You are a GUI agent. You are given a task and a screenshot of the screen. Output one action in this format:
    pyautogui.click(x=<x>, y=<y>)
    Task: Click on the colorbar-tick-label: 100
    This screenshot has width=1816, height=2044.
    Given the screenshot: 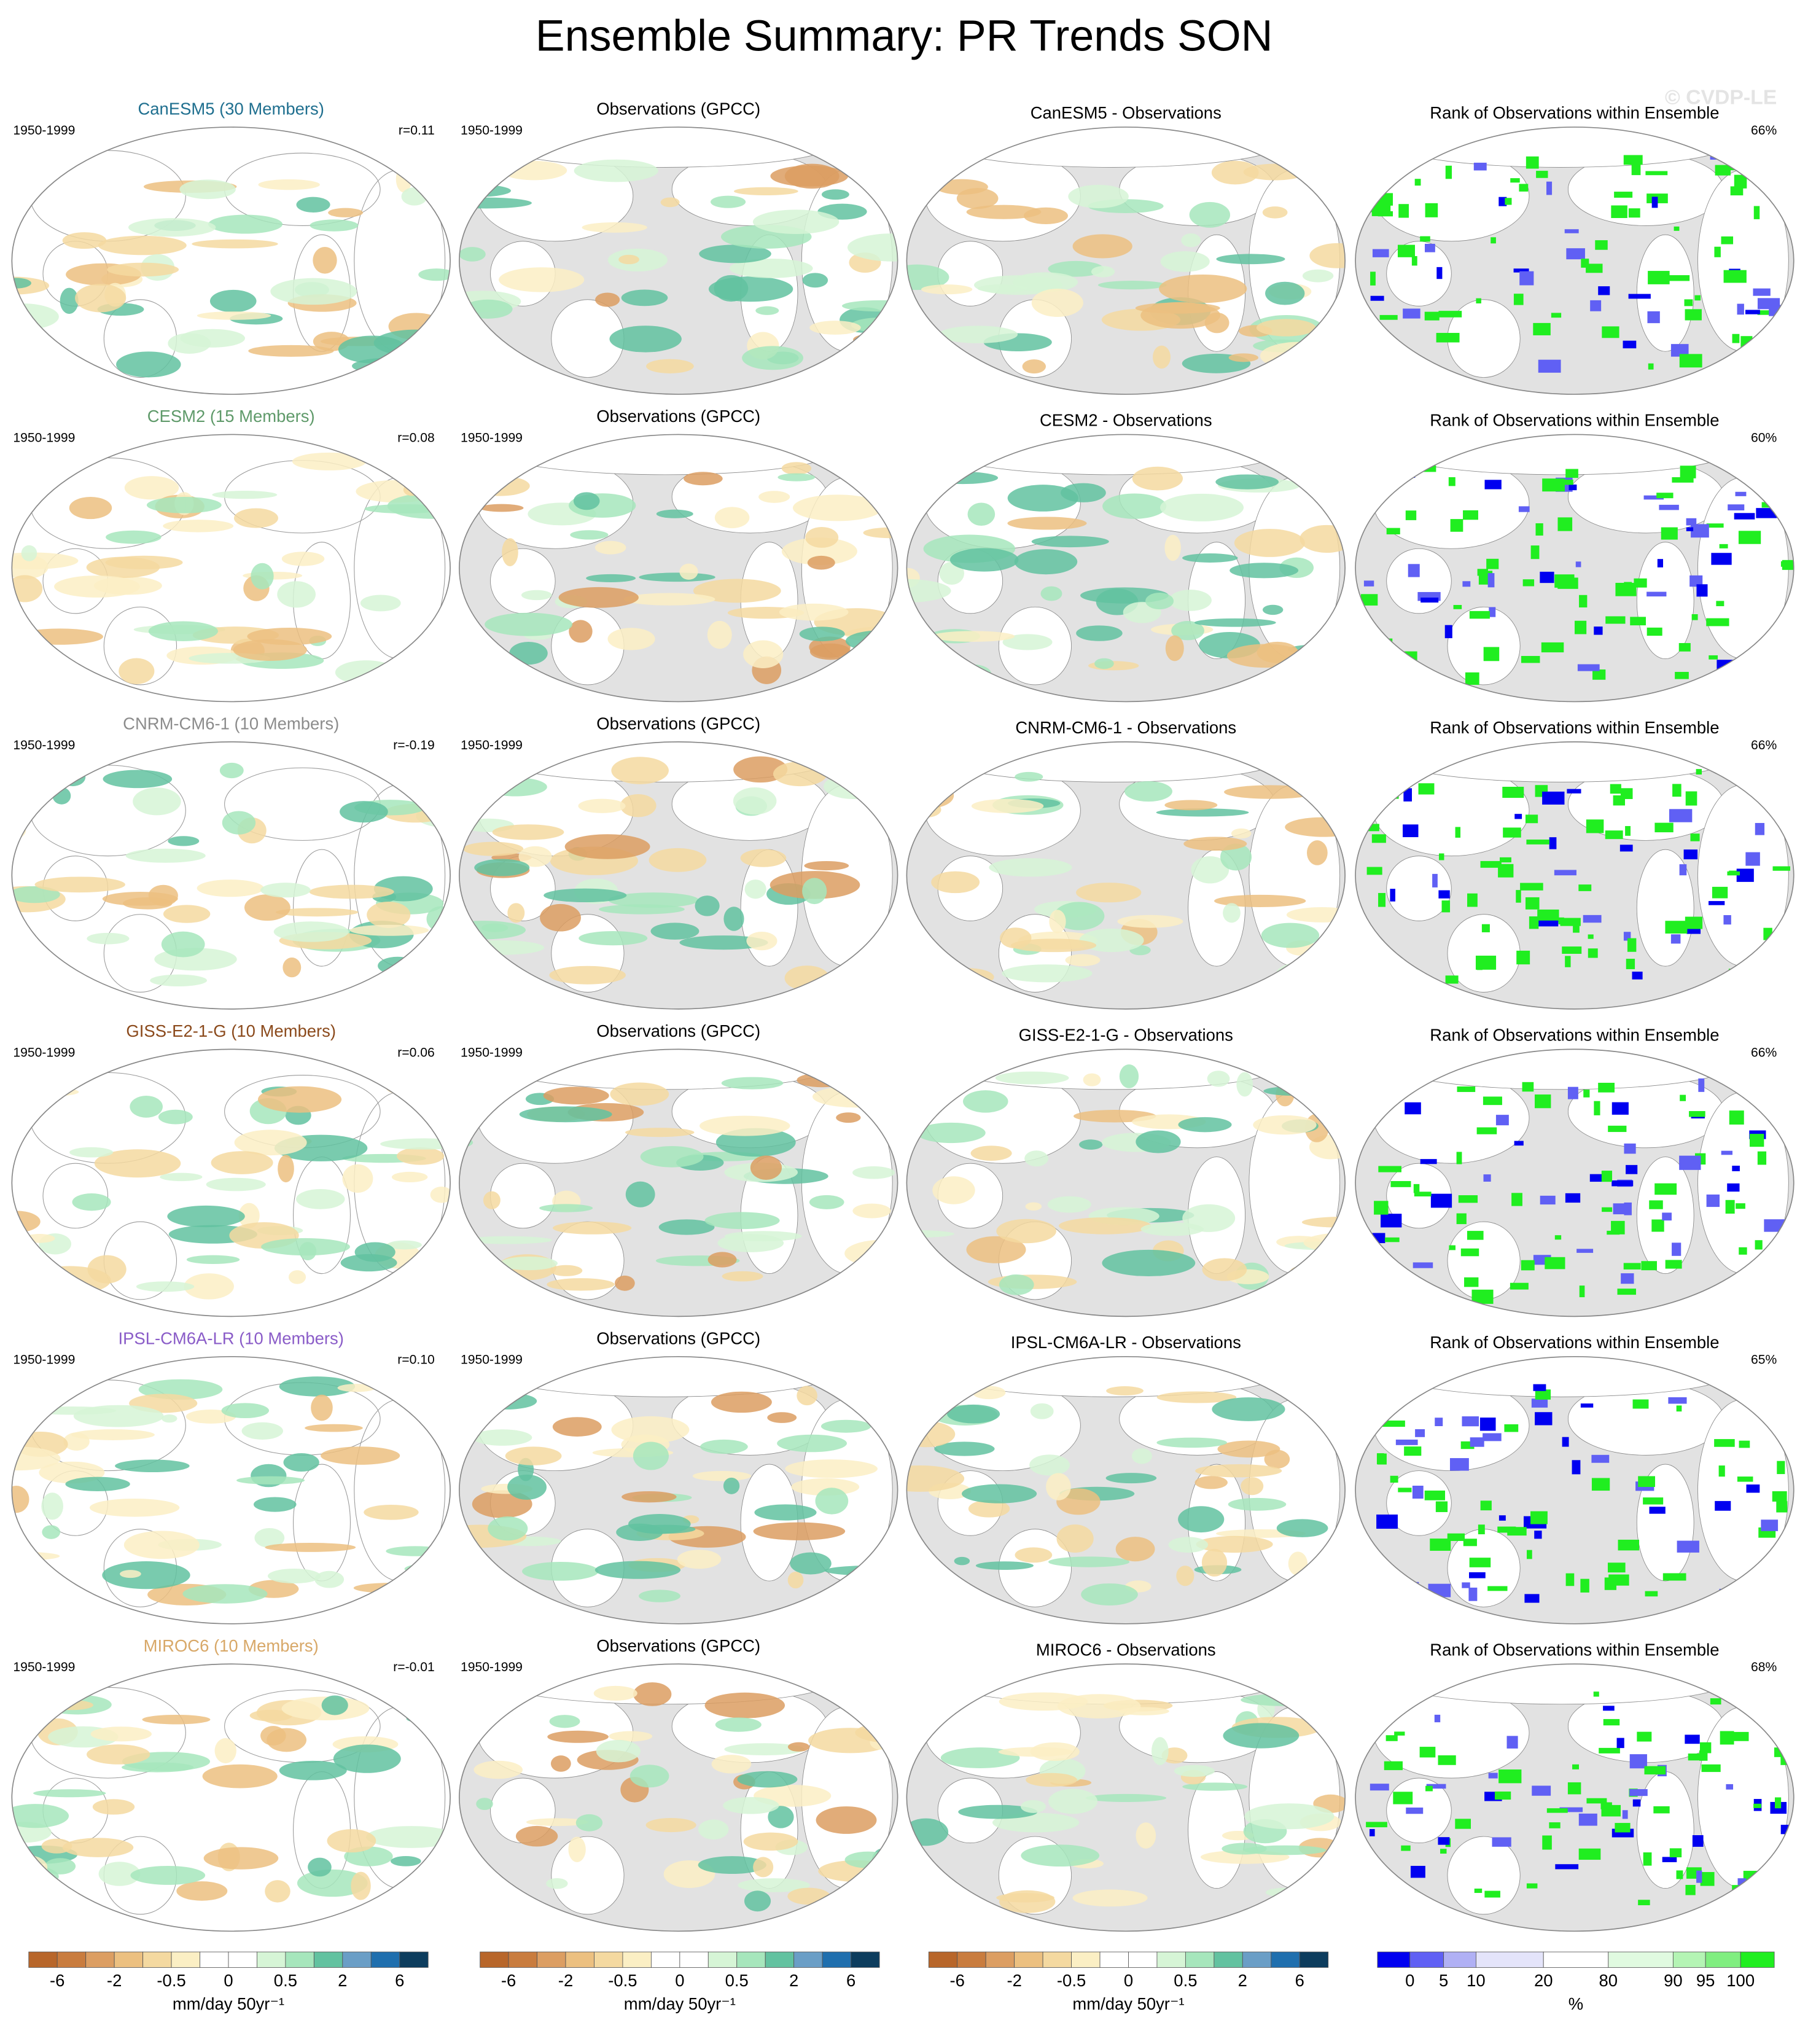 What is the action you would take?
    pyautogui.click(x=1740, y=1980)
    